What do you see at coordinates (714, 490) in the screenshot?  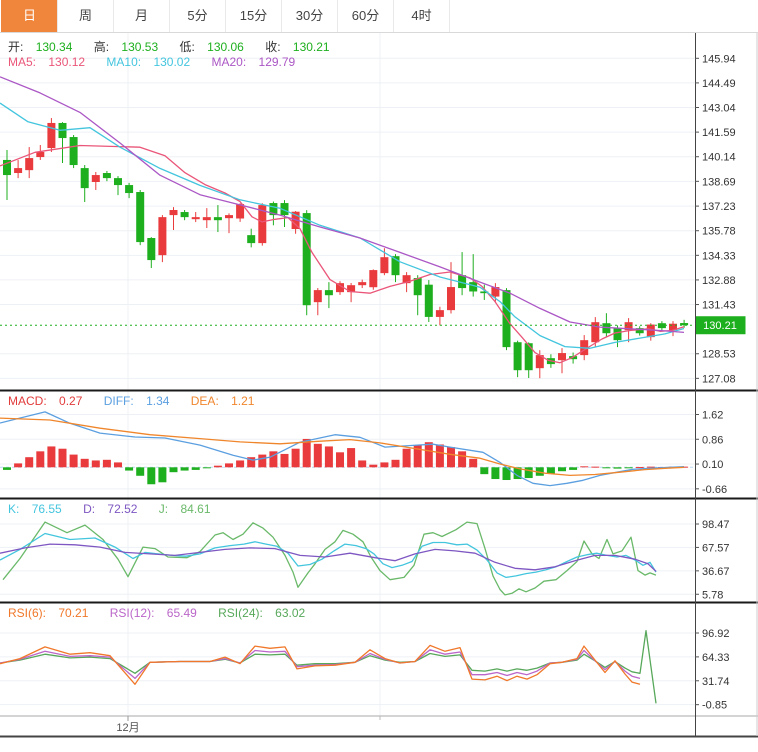 I see `svg-text: -0.66` at bounding box center [714, 490].